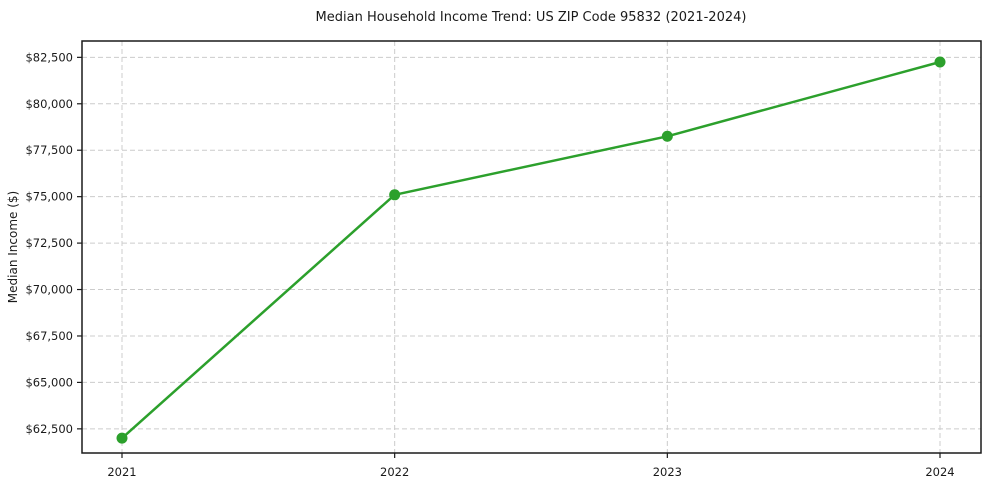  Describe the element at coordinates (394, 472) in the screenshot. I see `x-tick-label: 2022` at that location.